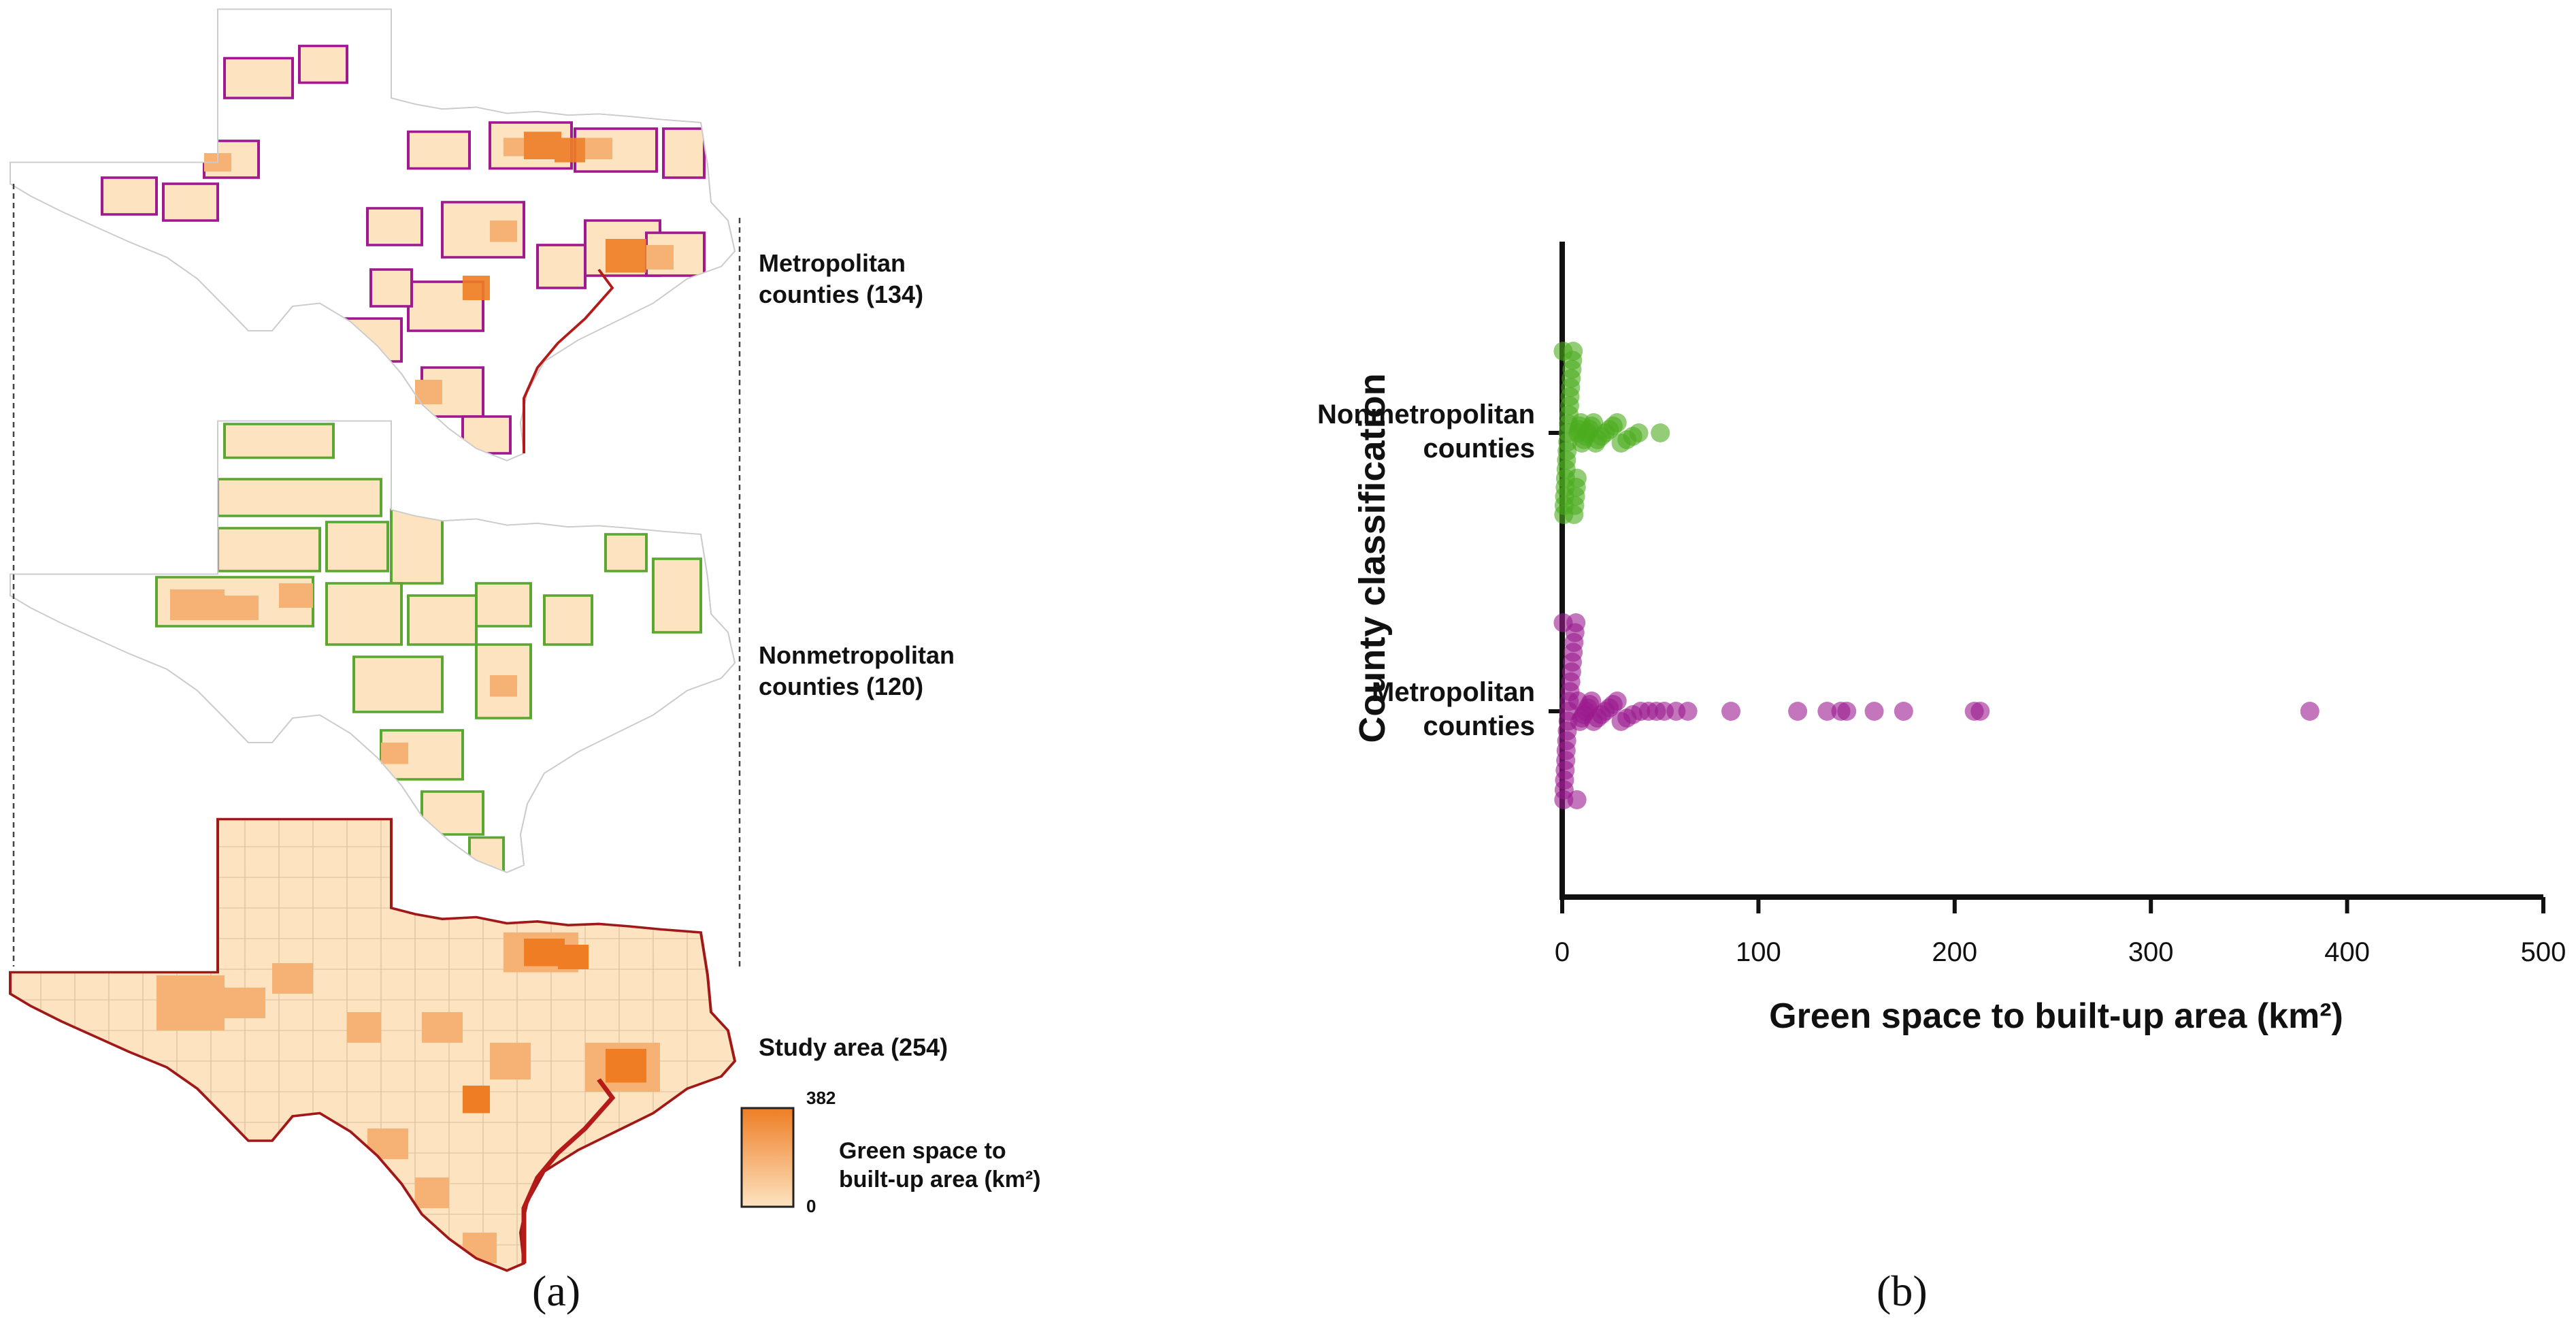 The image size is (2576, 1332). Describe the element at coordinates (1453, 692) in the screenshot. I see `y-category-label-metro-line1: Metropolitan` at that location.